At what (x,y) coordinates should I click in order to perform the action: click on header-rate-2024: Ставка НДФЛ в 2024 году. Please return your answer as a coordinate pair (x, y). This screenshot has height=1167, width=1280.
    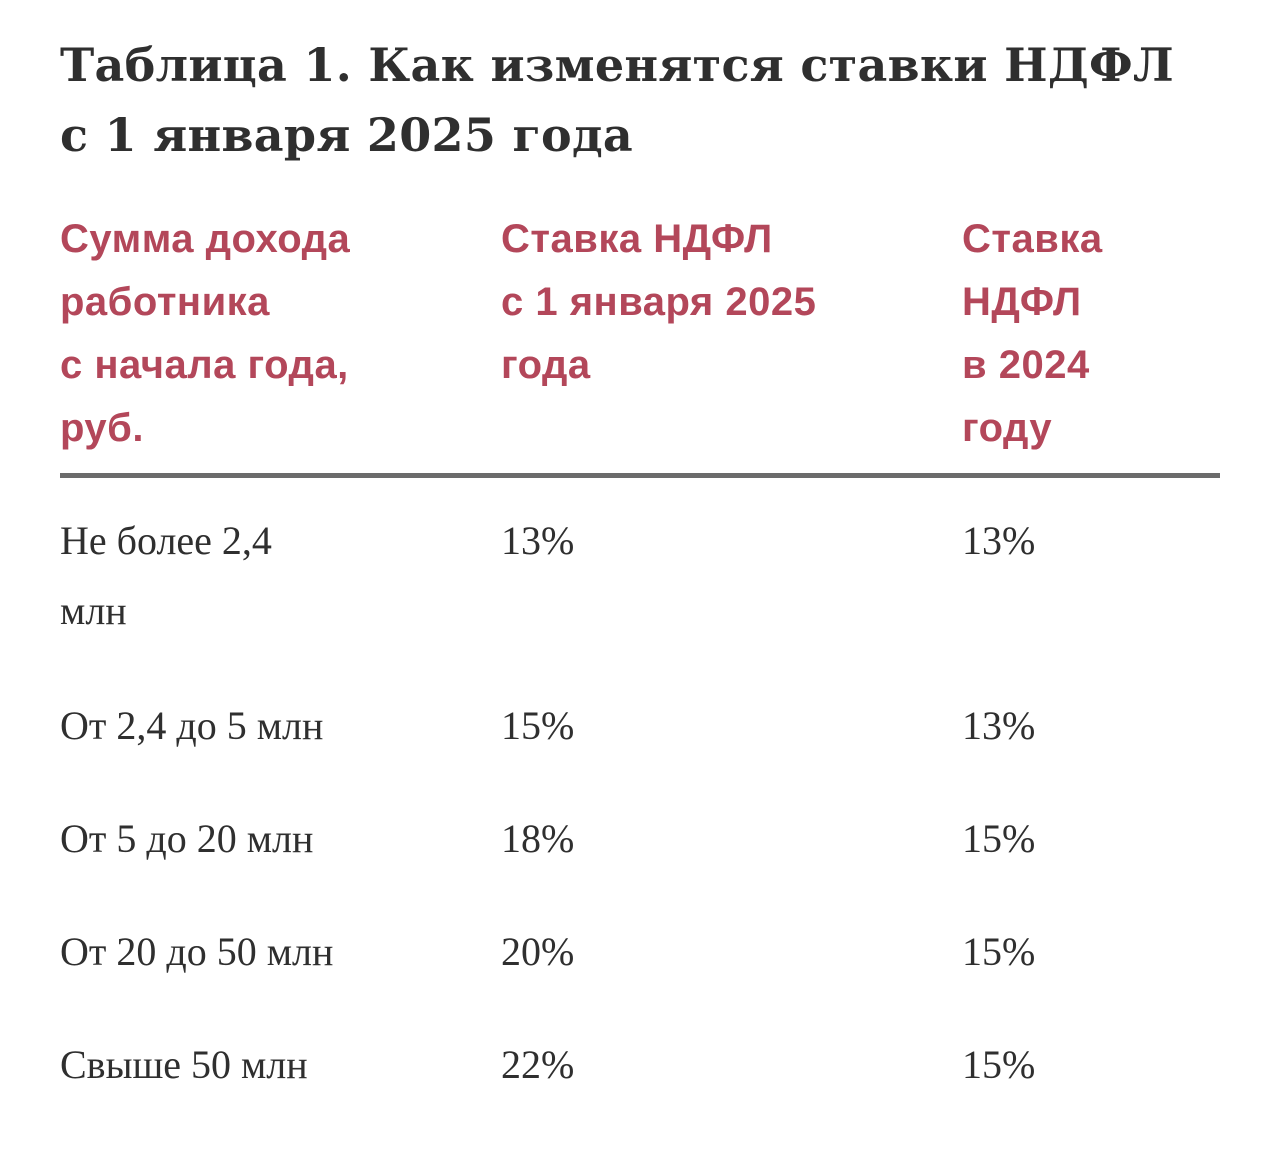
    Looking at the image, I should click on (1032, 334).